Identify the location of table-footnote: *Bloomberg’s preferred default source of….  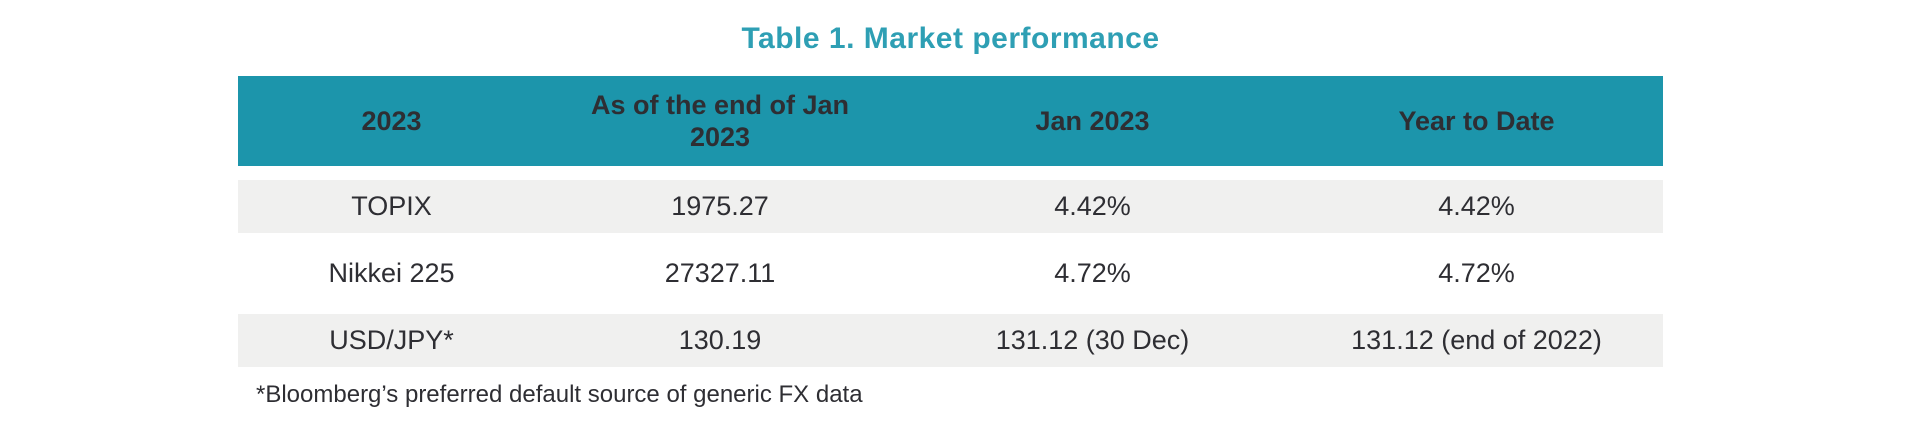
(559, 394).